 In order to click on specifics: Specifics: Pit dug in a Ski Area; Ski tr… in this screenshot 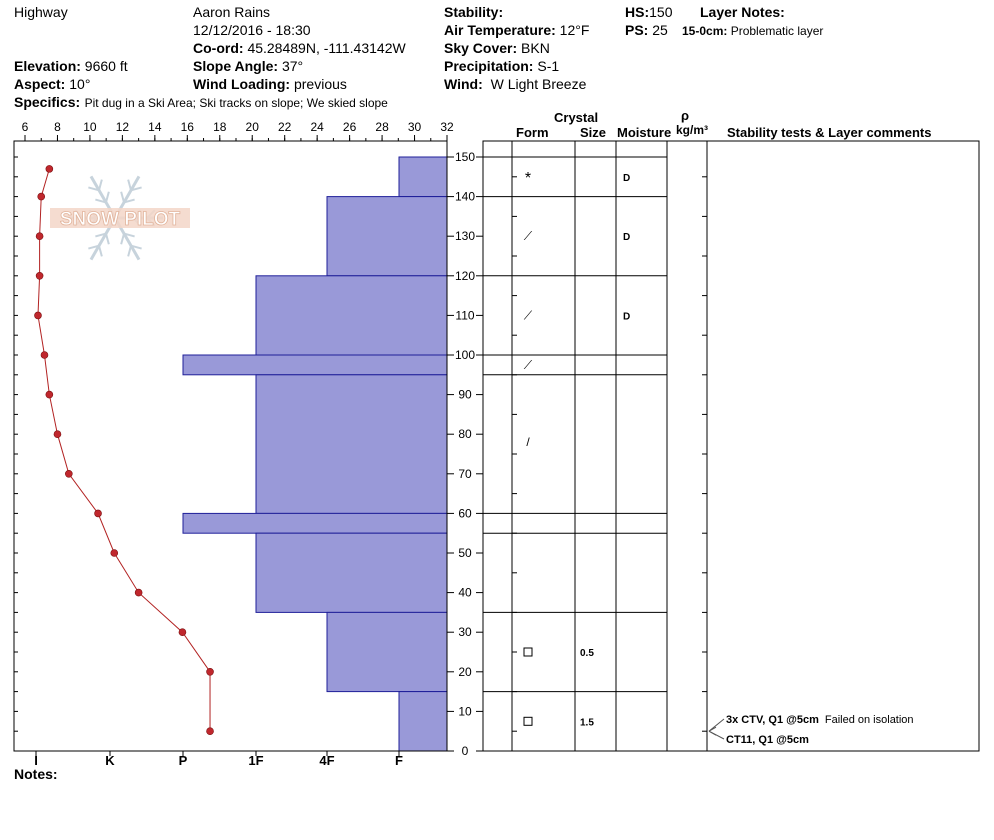, I will do `click(201, 103)`.